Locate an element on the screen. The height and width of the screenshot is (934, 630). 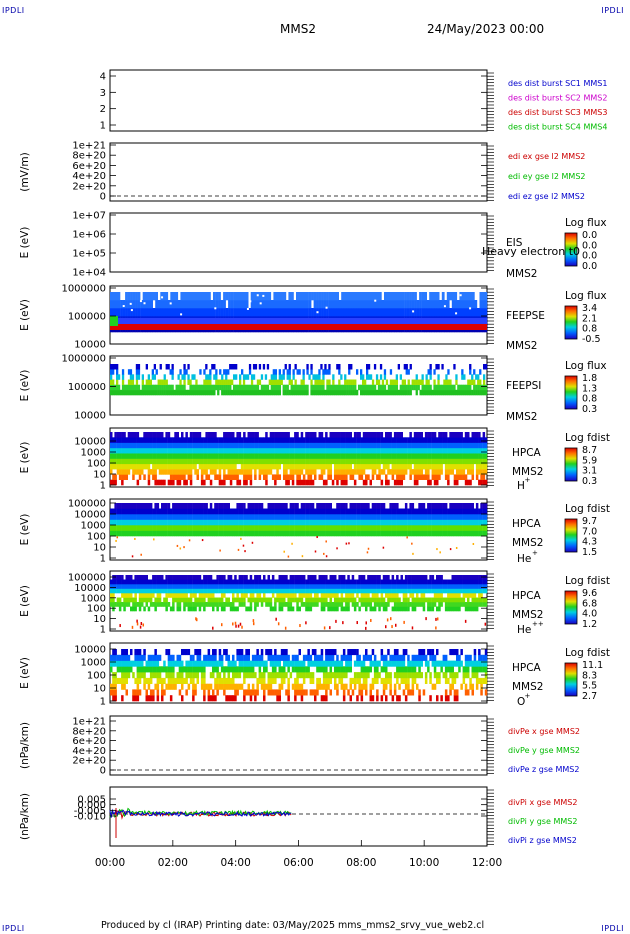
panel-divpe-legend-0: divPe x gse MMS2 is located at coordinates (544, 731).